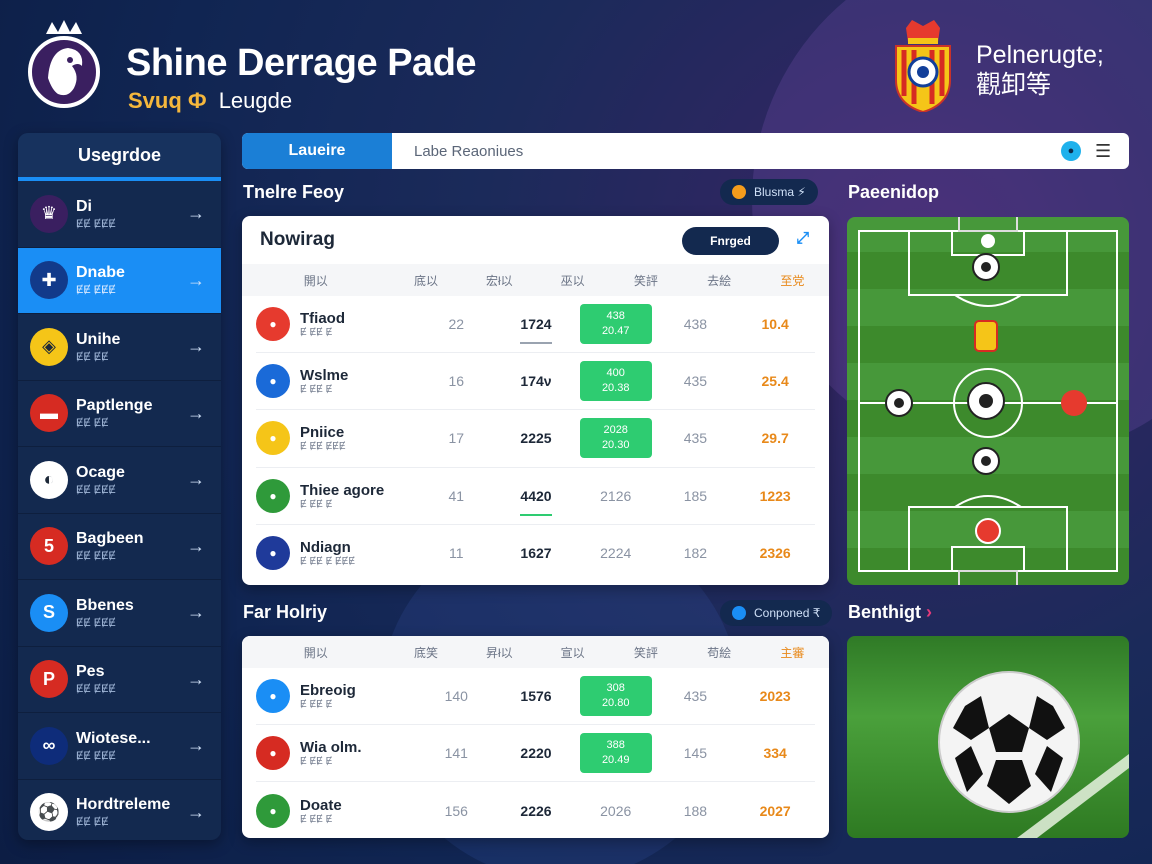 The width and height of the screenshot is (1152, 864). I want to click on table-row: ● Wslme Ɇ ɆɆ Ɇ 16 174ν 400 20.38 435 25.4, so click(535, 382).